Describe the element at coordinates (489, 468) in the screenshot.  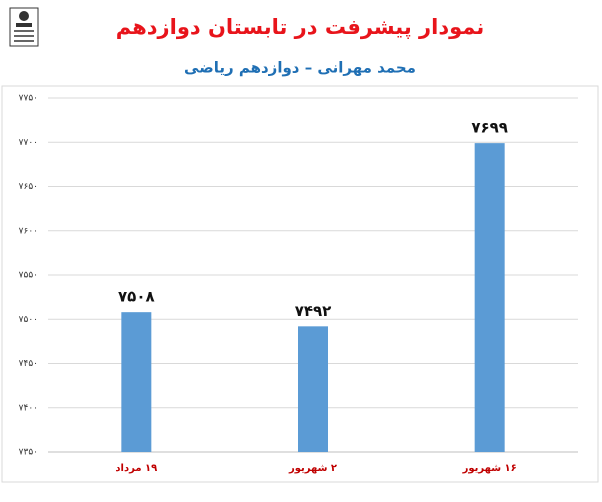
I see `x-tick-label: ۱۶ شهریور` at that location.